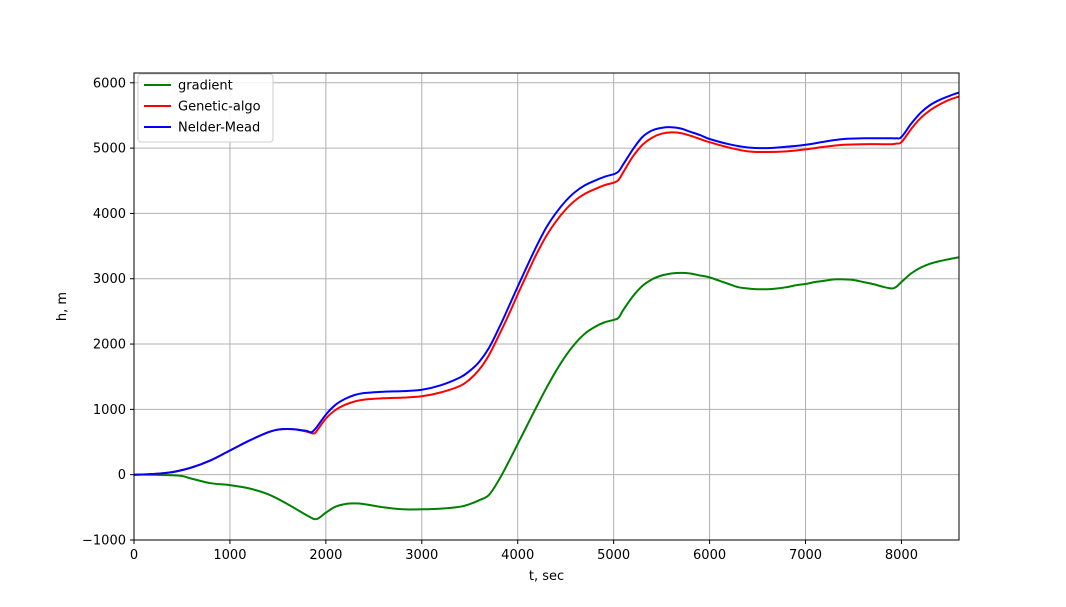 The height and width of the screenshot is (607, 1066). What do you see at coordinates (62, 306) in the screenshot?
I see `y-axis-label: h, m` at bounding box center [62, 306].